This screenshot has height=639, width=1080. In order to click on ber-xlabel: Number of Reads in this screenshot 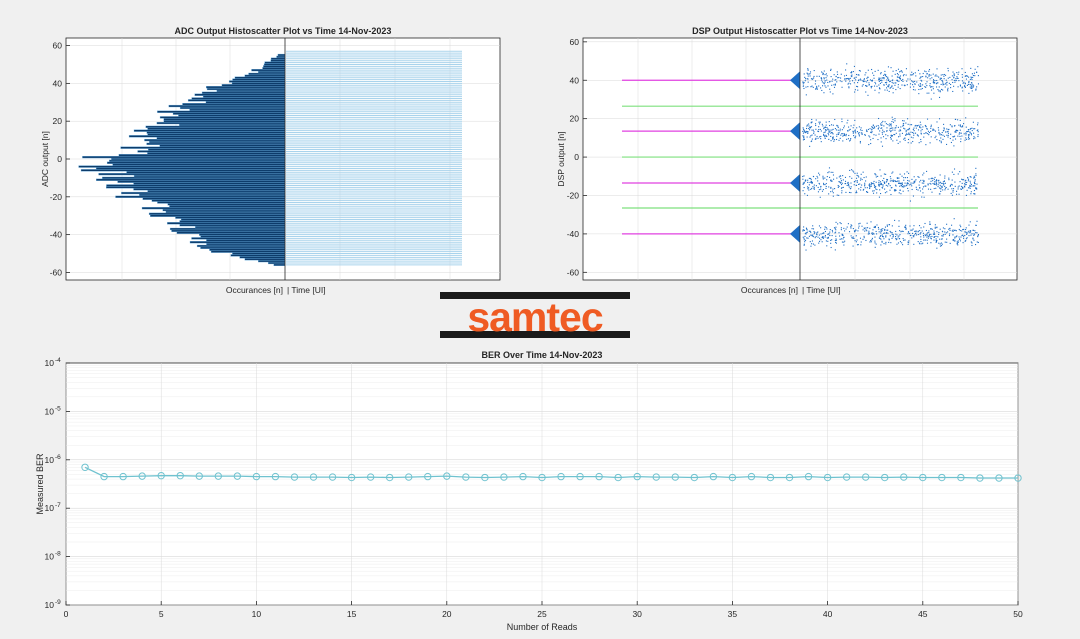, I will do `click(542, 627)`.